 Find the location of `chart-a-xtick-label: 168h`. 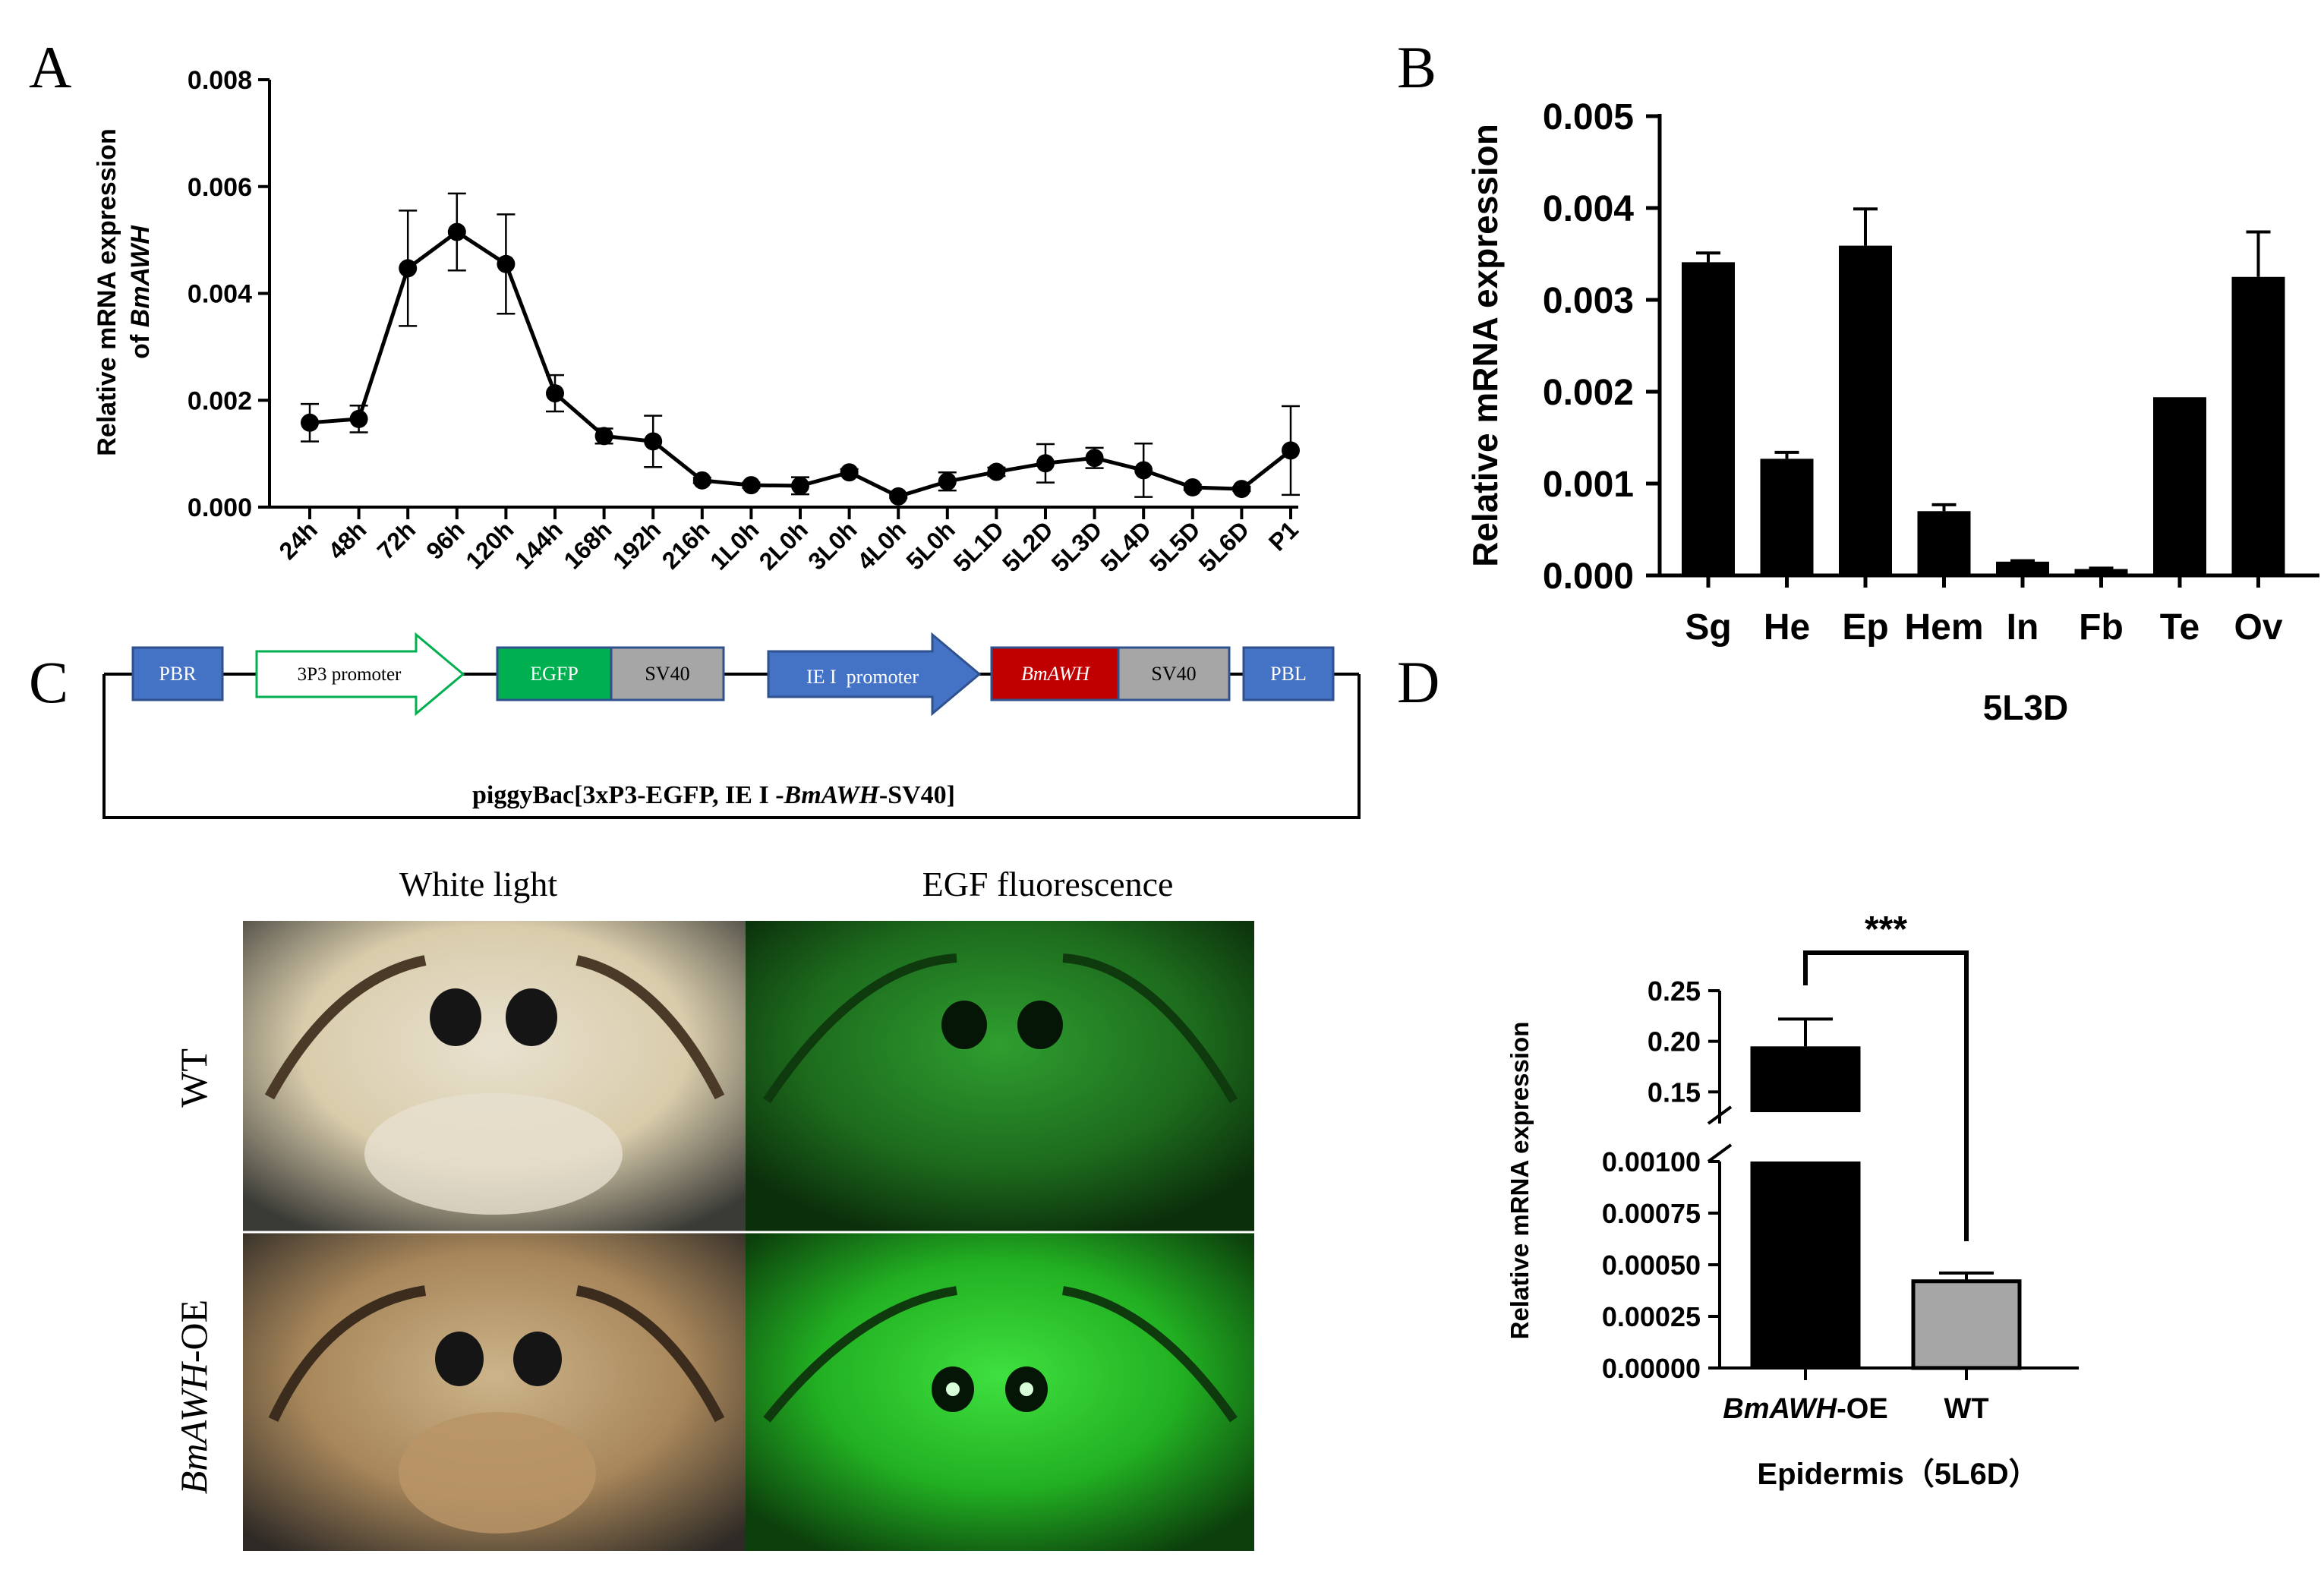

chart-a-xtick-label: 168h is located at coordinates (588, 544).